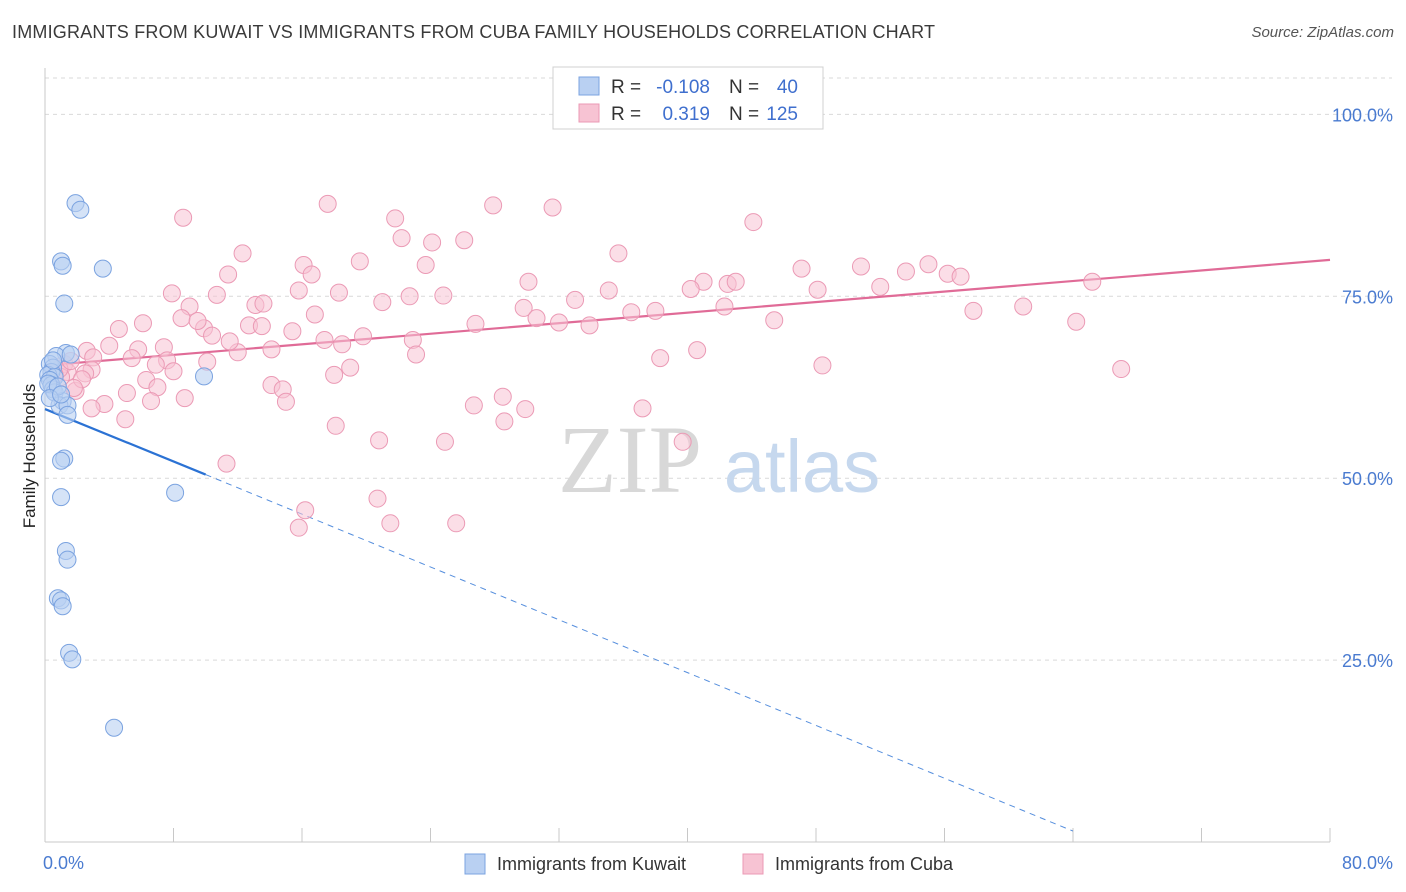  I want to click on legend-swatch-cuba, so click(589, 113).